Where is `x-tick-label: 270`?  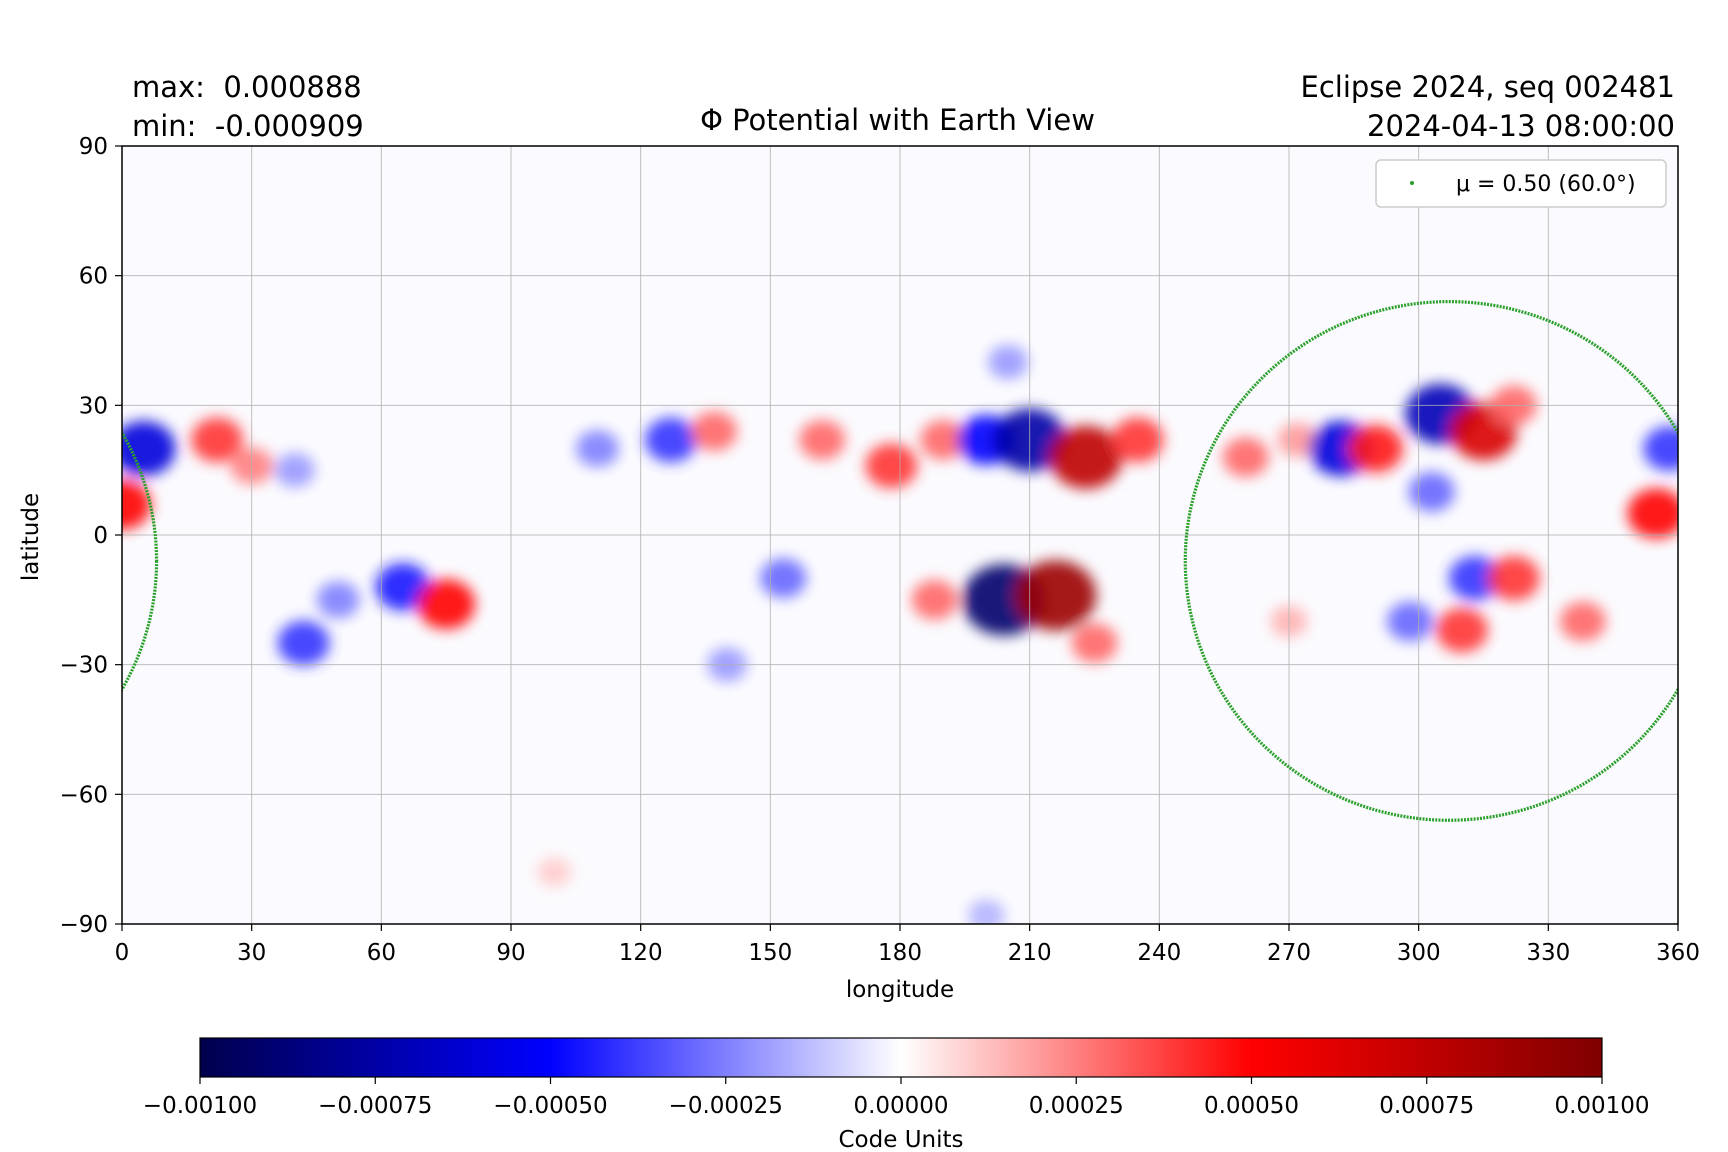
x-tick-label: 270 is located at coordinates (1289, 953).